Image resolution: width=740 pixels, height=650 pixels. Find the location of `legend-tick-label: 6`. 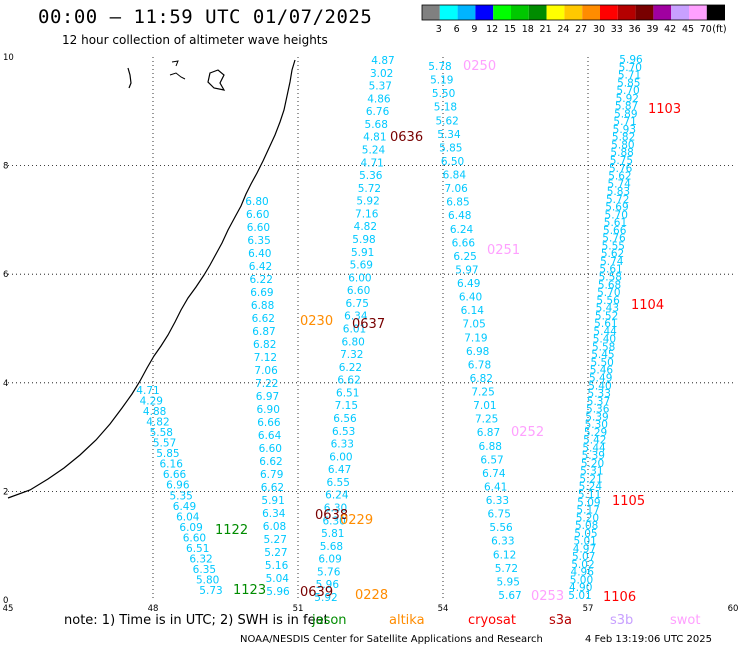

legend-tick-label: 6 is located at coordinates (457, 29).